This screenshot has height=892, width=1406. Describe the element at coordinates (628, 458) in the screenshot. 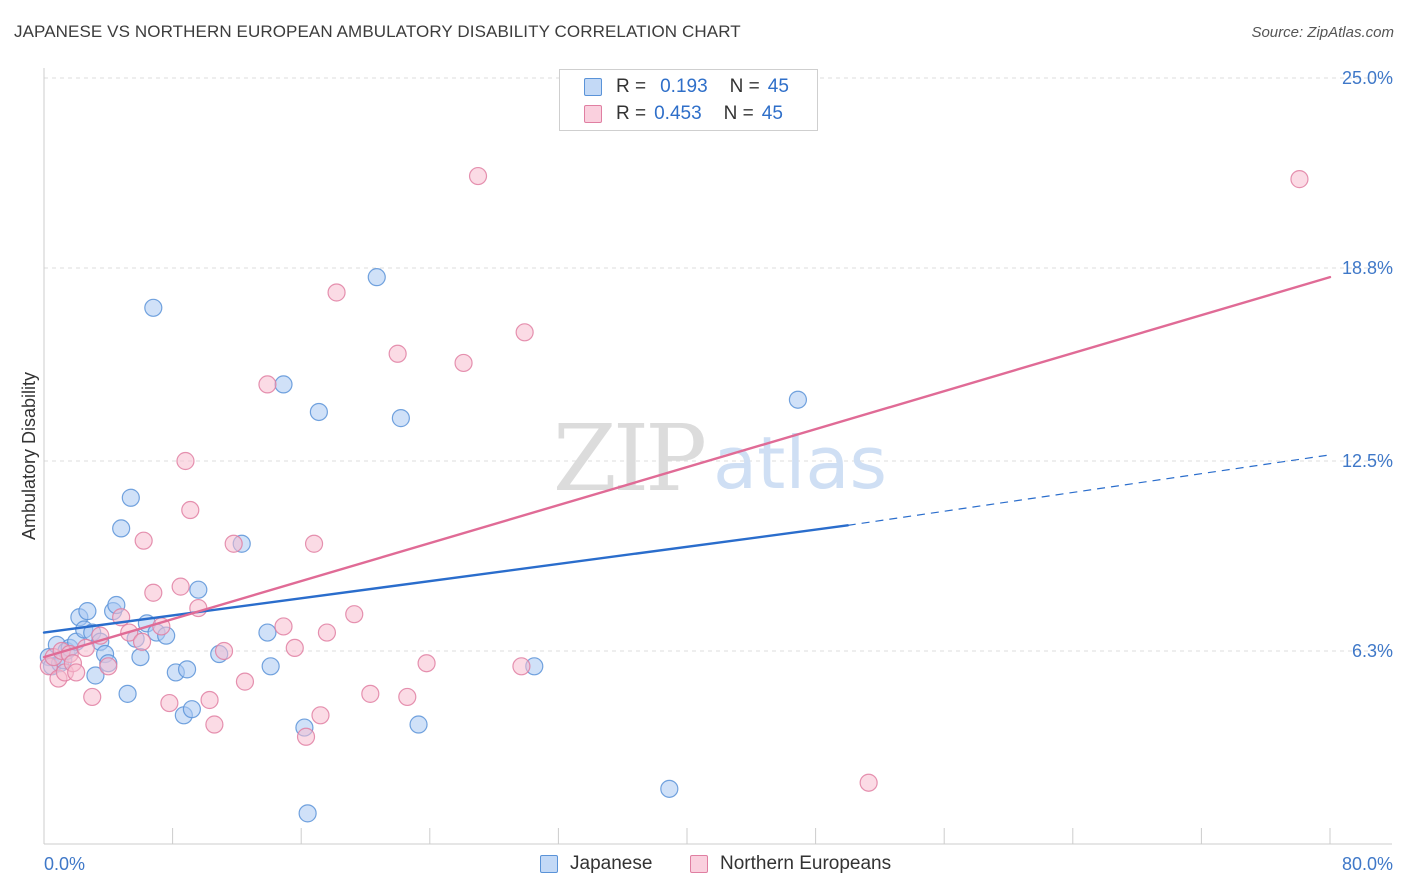

I see `watermark-zip: ZIP` at that location.